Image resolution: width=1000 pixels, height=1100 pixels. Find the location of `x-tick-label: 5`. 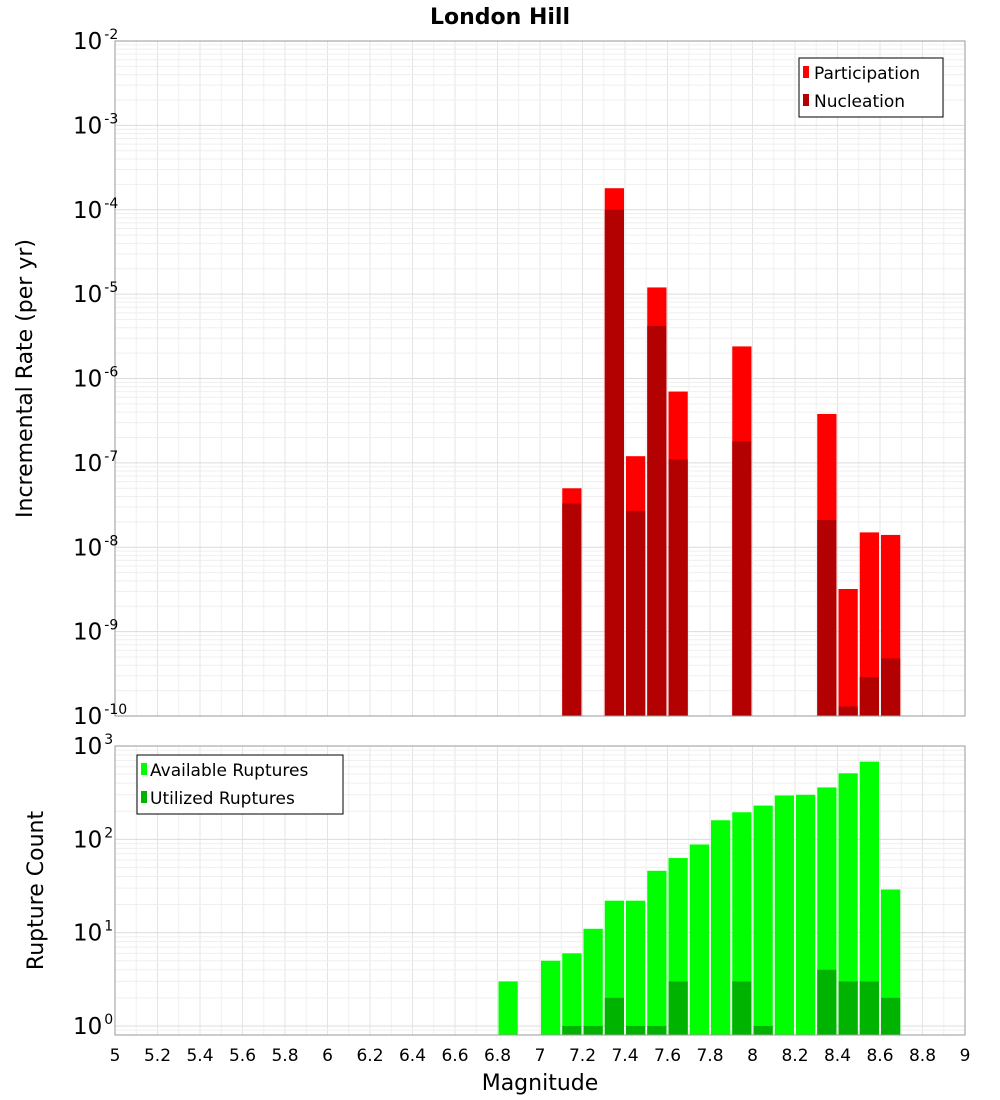

x-tick-label: 5 is located at coordinates (115, 1056).